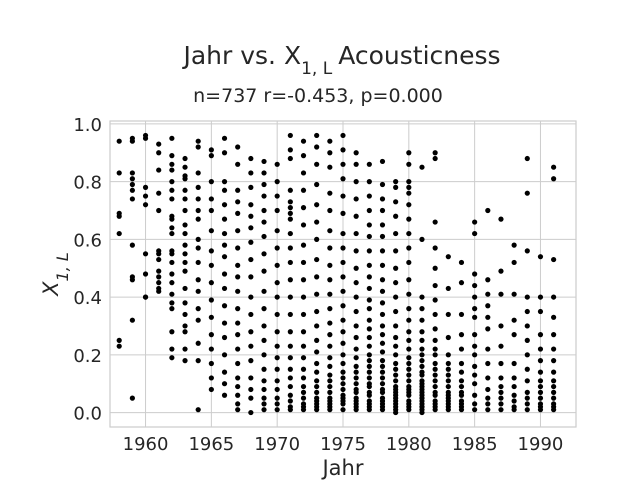 This screenshot has height=480, width=640. I want to click on y-tick-label: 1.0, so click(87, 125).